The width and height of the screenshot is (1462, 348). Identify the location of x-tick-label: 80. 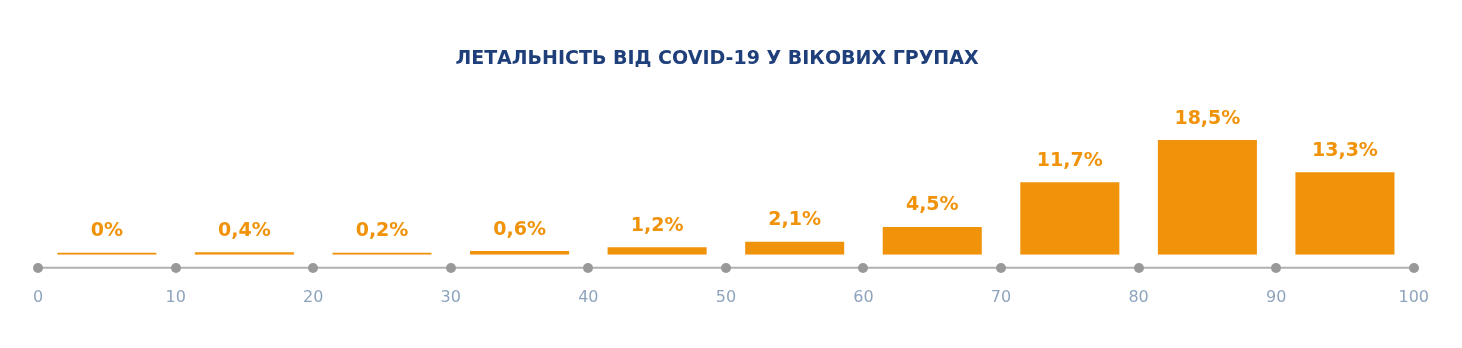
(1138, 296).